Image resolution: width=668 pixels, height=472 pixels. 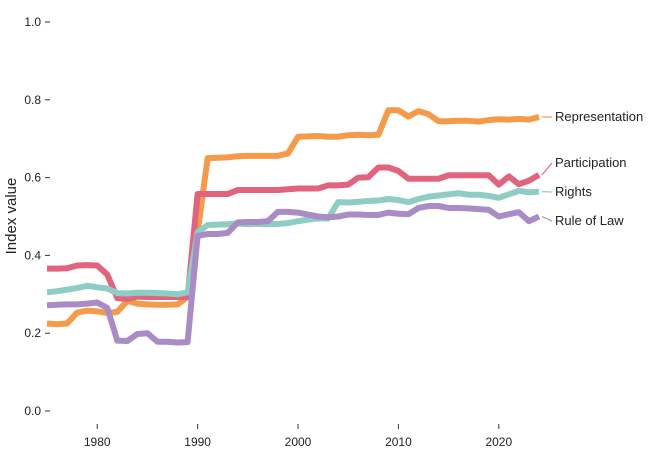 I want to click on y-tick-label: 0.4, so click(x=32, y=255).